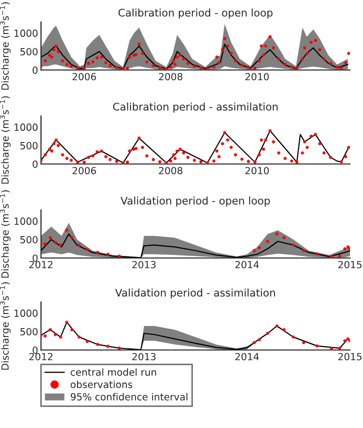 This screenshot has height=428, width=363. I want to click on chart-title: Calibration period - assimilation, so click(195, 107).